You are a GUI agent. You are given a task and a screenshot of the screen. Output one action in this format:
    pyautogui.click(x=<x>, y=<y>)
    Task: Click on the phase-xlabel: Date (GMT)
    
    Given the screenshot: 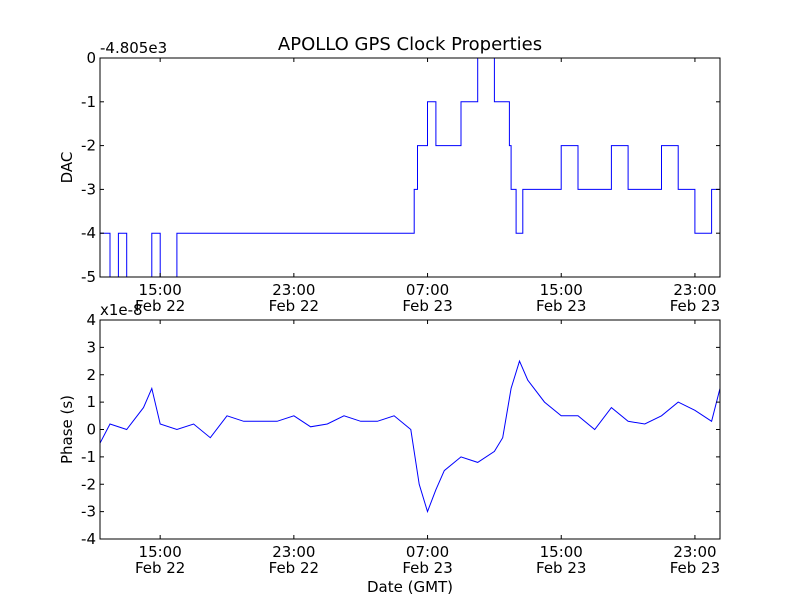 What is the action you would take?
    pyautogui.click(x=410, y=587)
    